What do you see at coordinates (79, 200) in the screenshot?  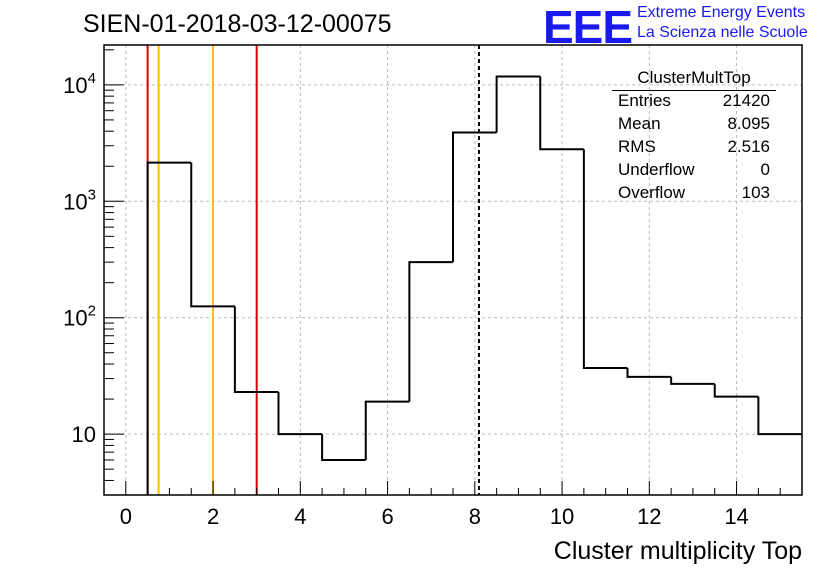 I see `y-tick-label: 10³` at bounding box center [79, 200].